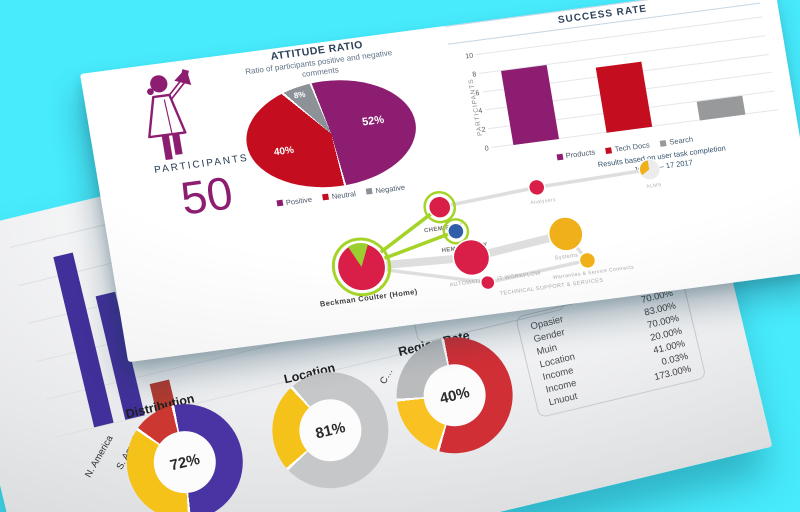 Image resolution: width=800 pixels, height=512 pixels. I want to click on pie-slice-label: 8%, so click(300, 94).